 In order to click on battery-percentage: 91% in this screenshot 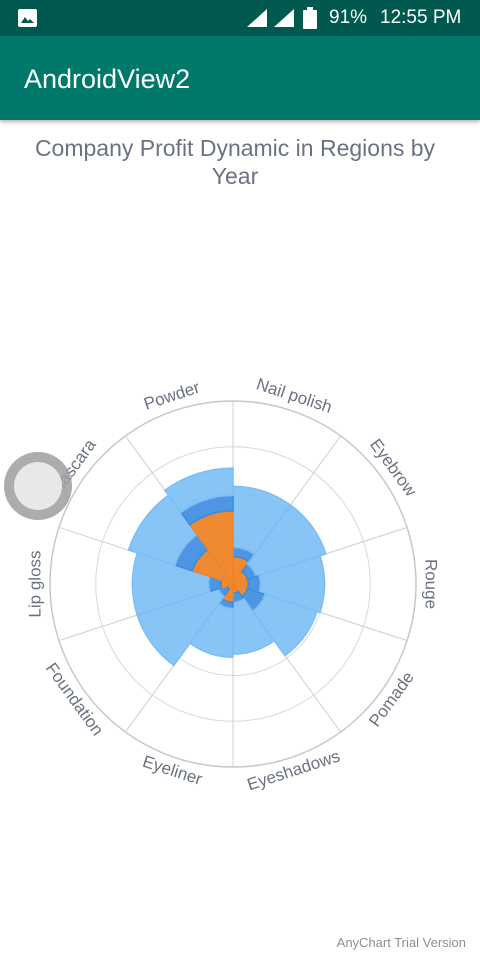, I will do `click(348, 17)`.